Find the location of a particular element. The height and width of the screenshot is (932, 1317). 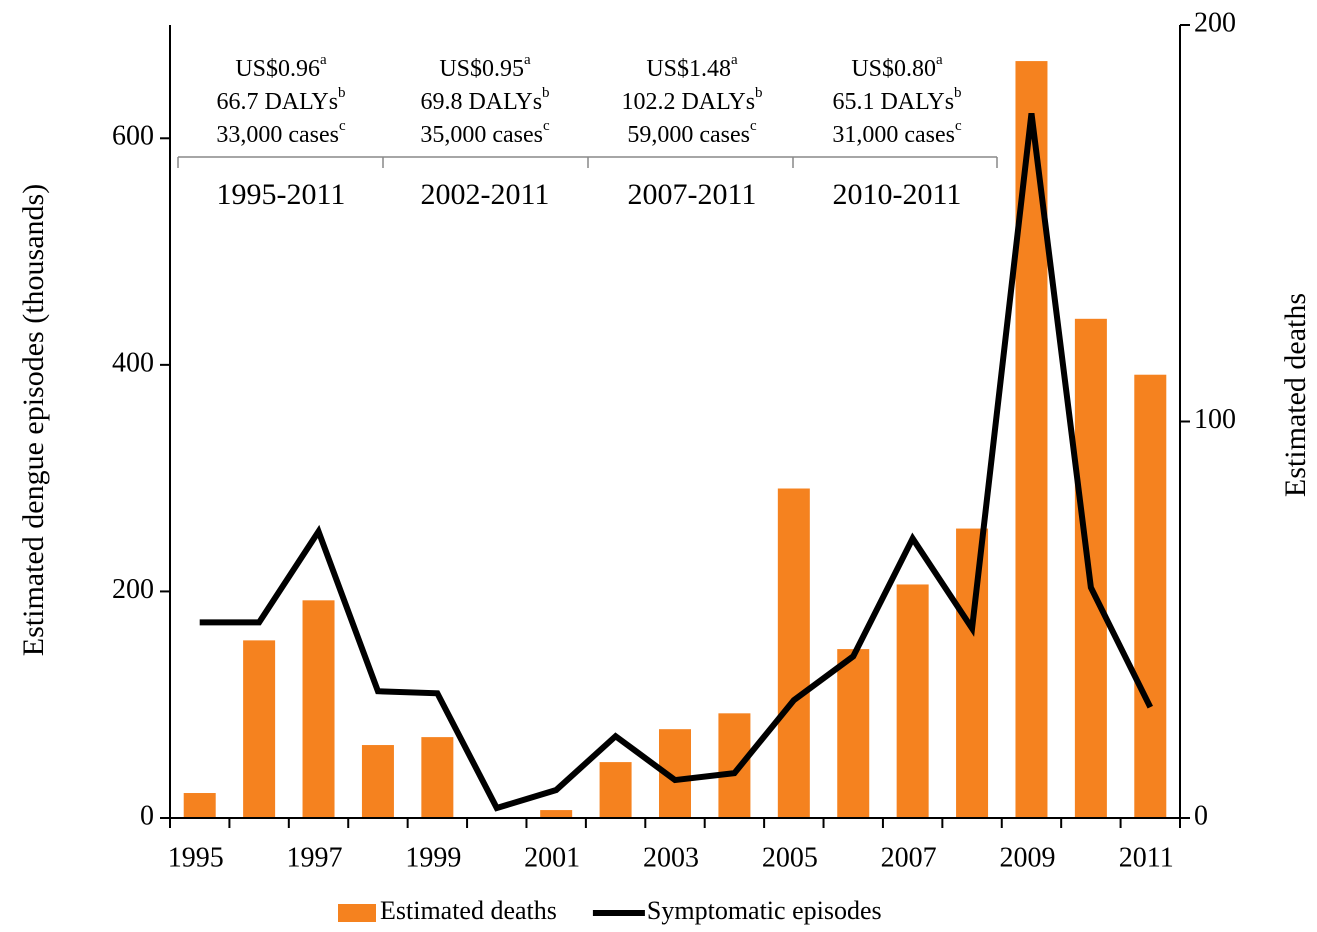

y2-tick-label: 100 is located at coordinates (1215, 419).